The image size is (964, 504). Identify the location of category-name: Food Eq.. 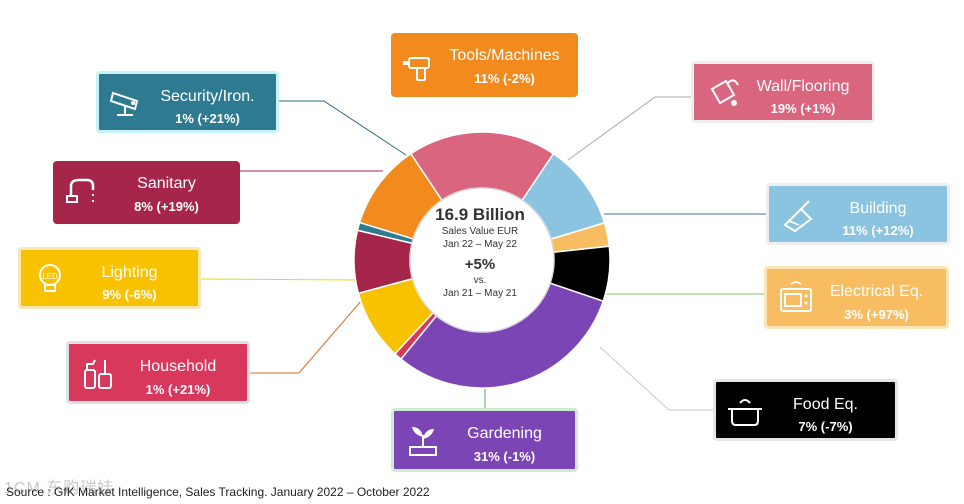
(825, 404).